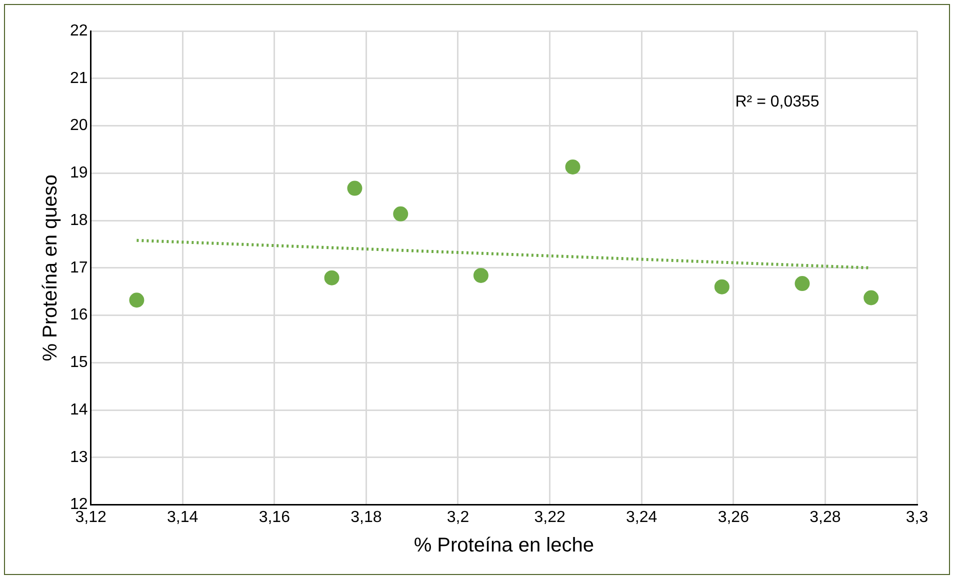 The height and width of the screenshot is (581, 958). Describe the element at coordinates (79, 78) in the screenshot. I see `y-tick-label: 21` at that location.